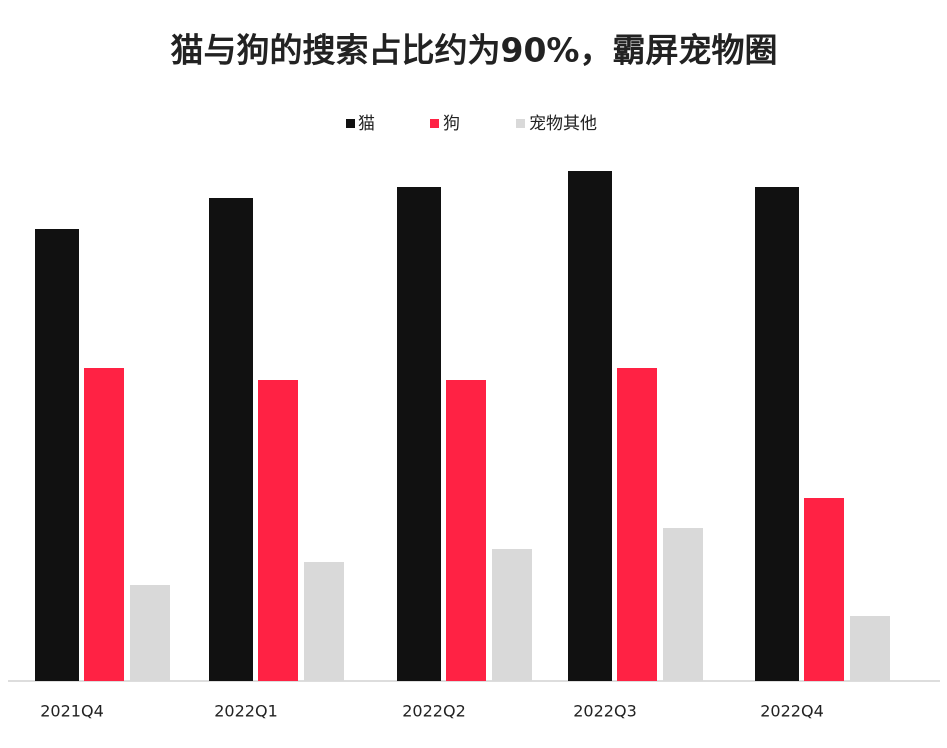  I want to click on x-tick-label: 2021Q4, so click(72, 711).